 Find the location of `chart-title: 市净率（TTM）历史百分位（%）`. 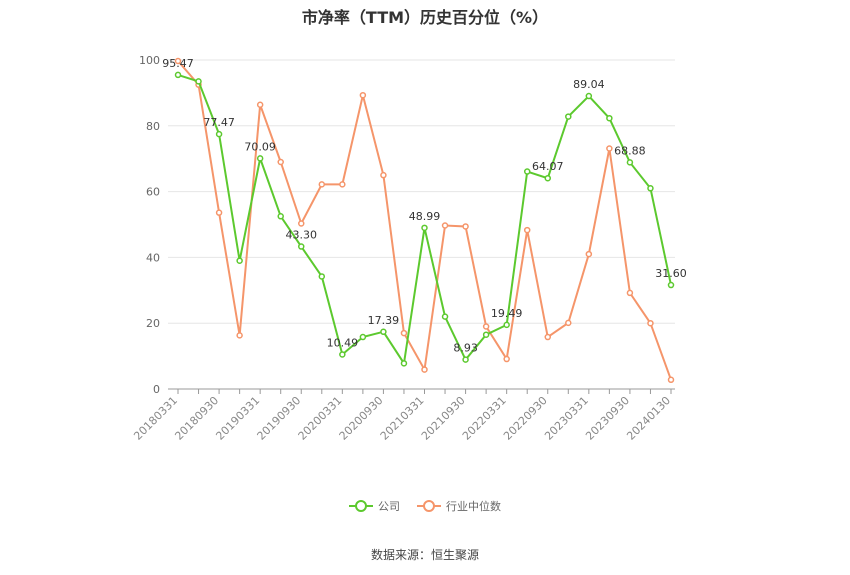

chart-title: 市净率（TTM）历史百分位（%） is located at coordinates (425, 17).